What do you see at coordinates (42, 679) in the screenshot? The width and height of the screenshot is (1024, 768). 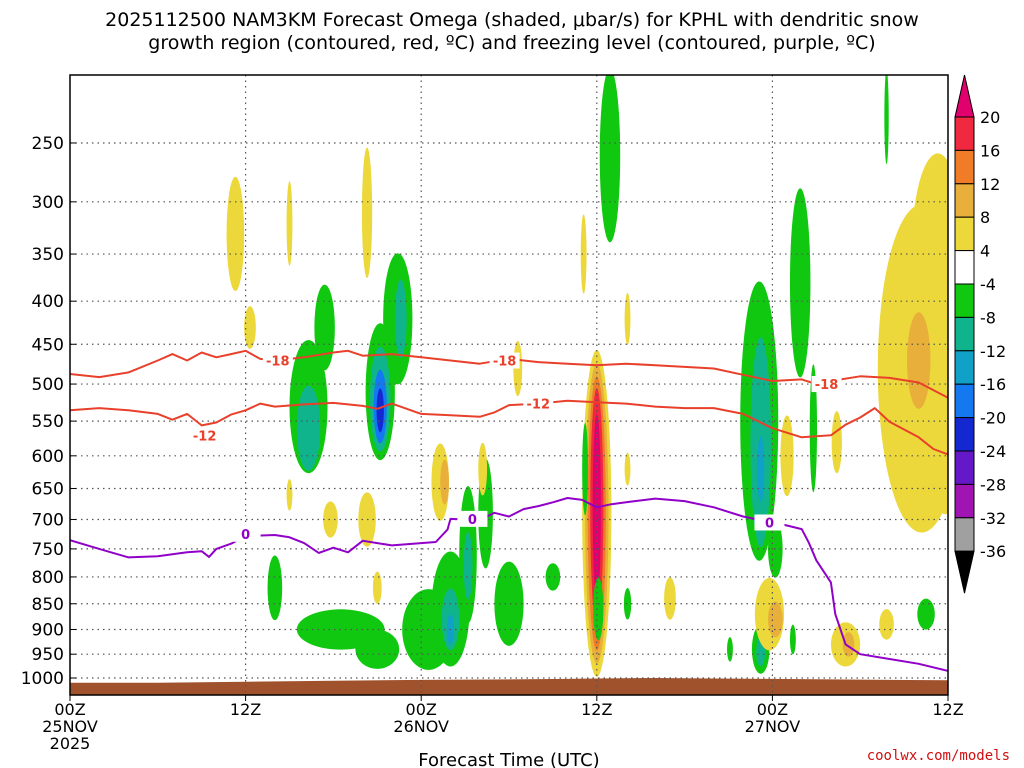 I see `y-tick-label-1000: 1000` at bounding box center [42, 679].